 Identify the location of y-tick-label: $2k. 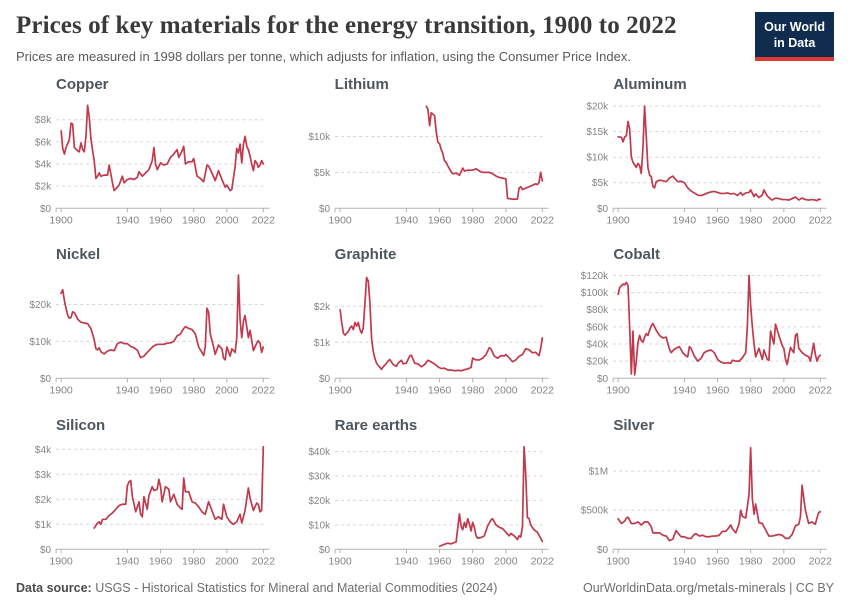
(43, 500).